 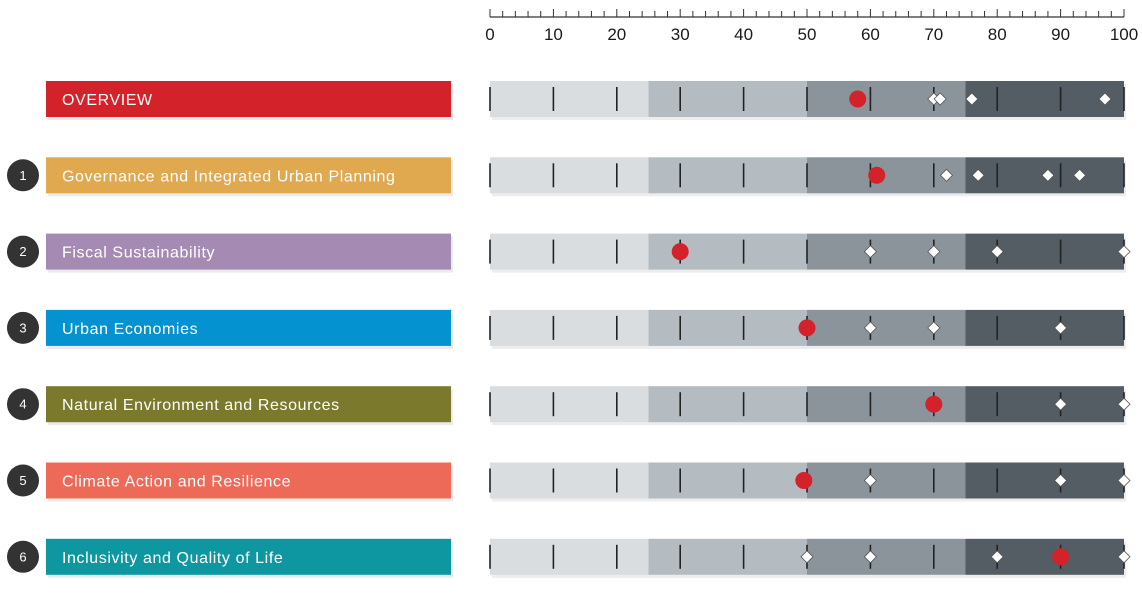 I want to click on x-axis: 0 10 20 30 40 50 60 70 80 90 100, so click(x=811, y=26).